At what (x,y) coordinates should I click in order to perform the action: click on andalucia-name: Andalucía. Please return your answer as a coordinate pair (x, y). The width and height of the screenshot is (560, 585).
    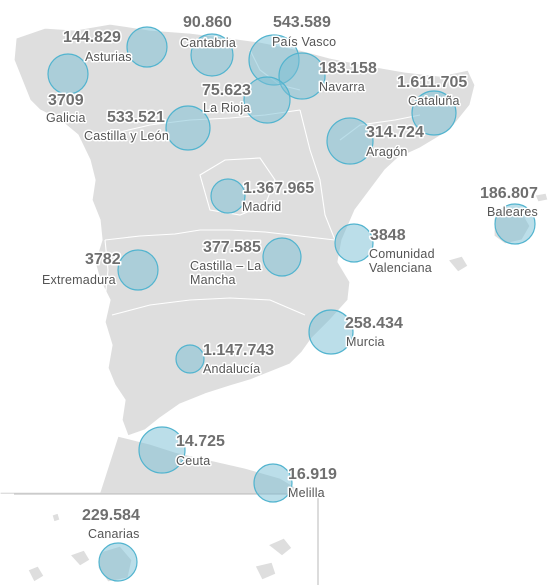
    Looking at the image, I should click on (231, 369).